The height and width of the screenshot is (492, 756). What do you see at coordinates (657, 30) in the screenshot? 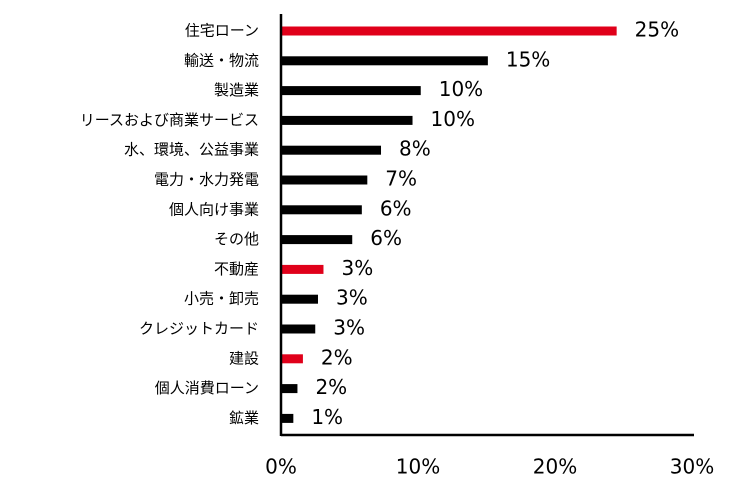
I see `value-label-0: 25%` at bounding box center [657, 30].